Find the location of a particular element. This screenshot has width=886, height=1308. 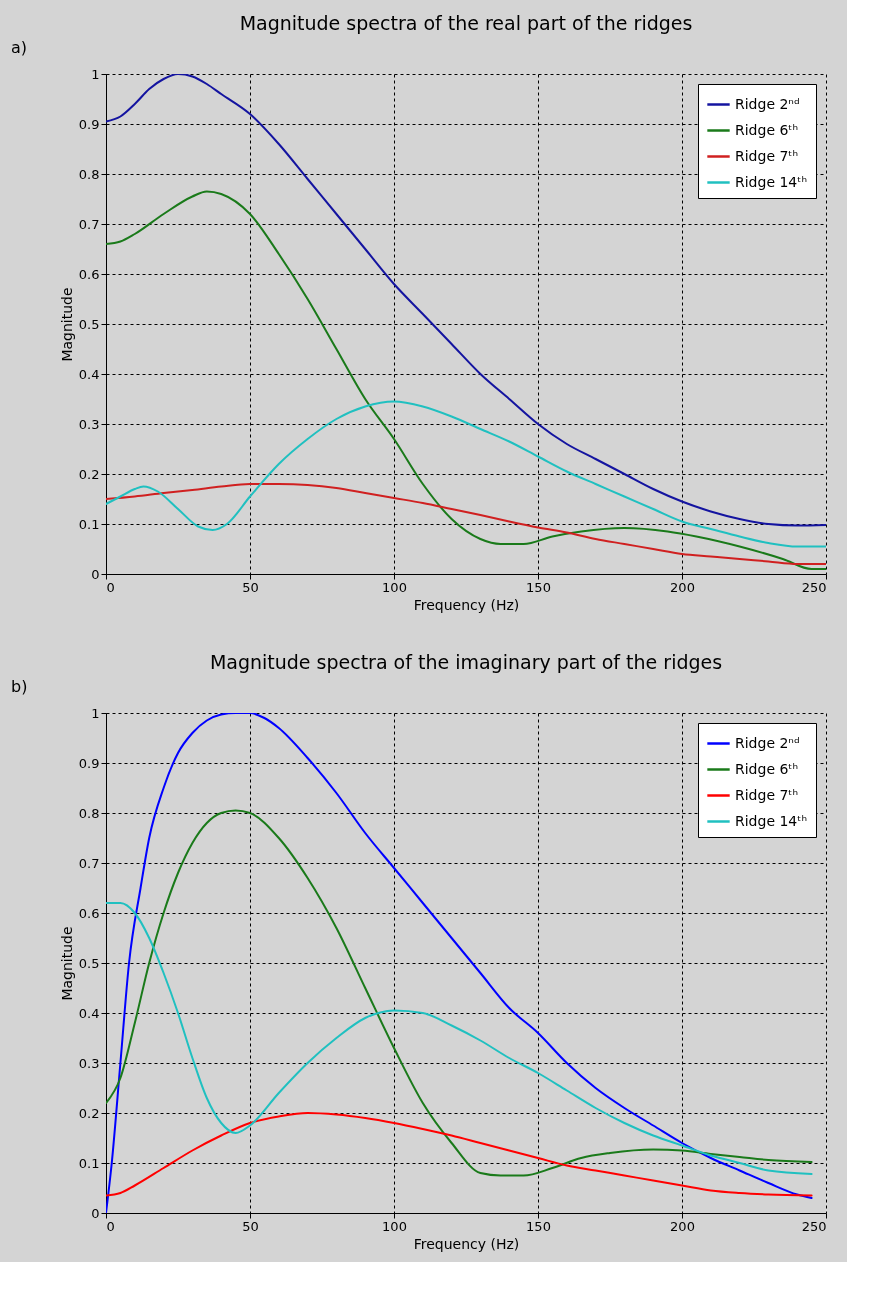

chart-title: Magnitude spectra of the imaginary part of the ridges is located at coordinates (466, 662).